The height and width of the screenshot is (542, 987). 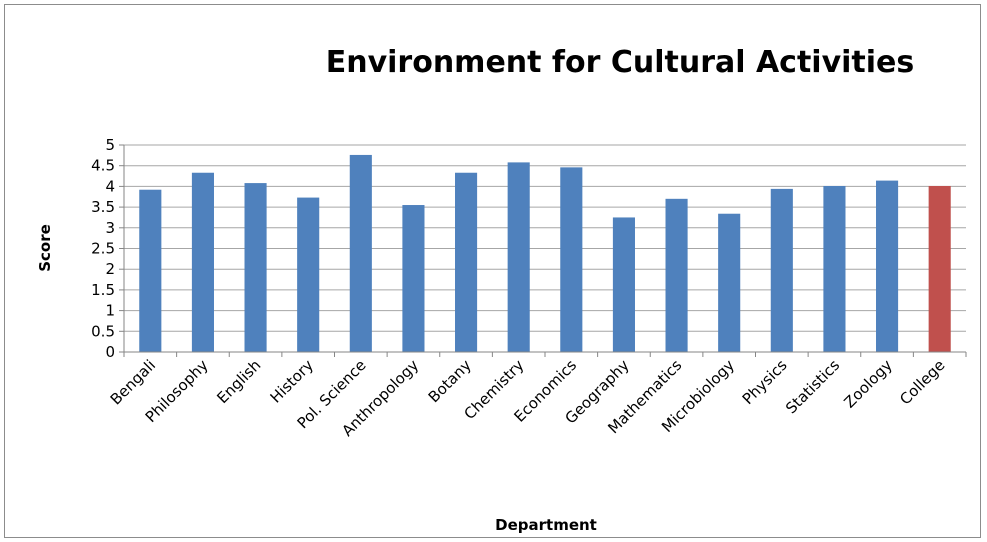 I want to click on bar-philosophy, so click(x=202, y=262).